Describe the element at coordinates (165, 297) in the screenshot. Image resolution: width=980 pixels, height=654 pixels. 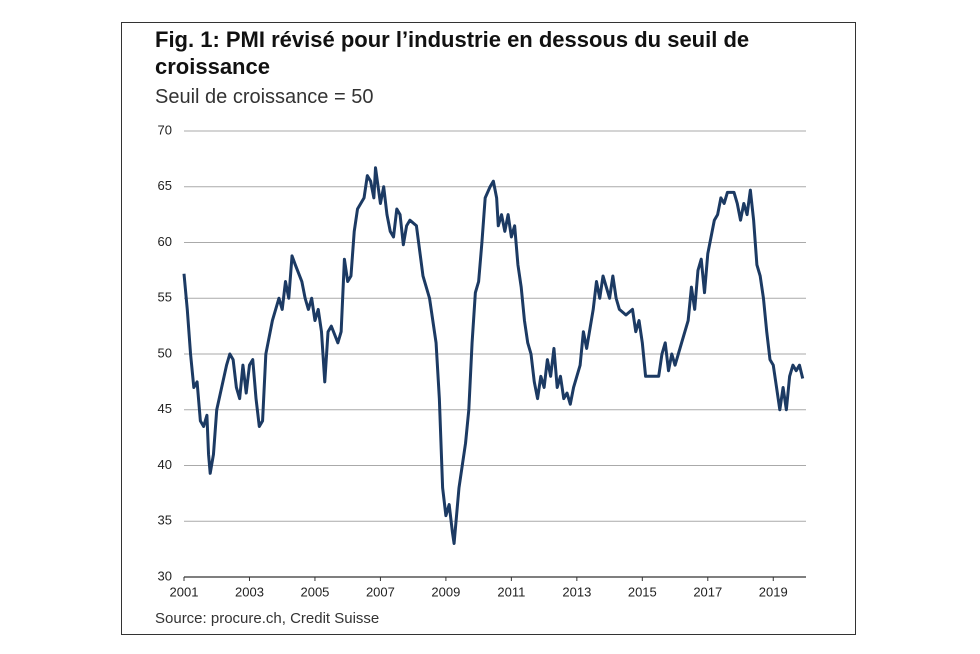
I see `y-tick-label: 55` at that location.